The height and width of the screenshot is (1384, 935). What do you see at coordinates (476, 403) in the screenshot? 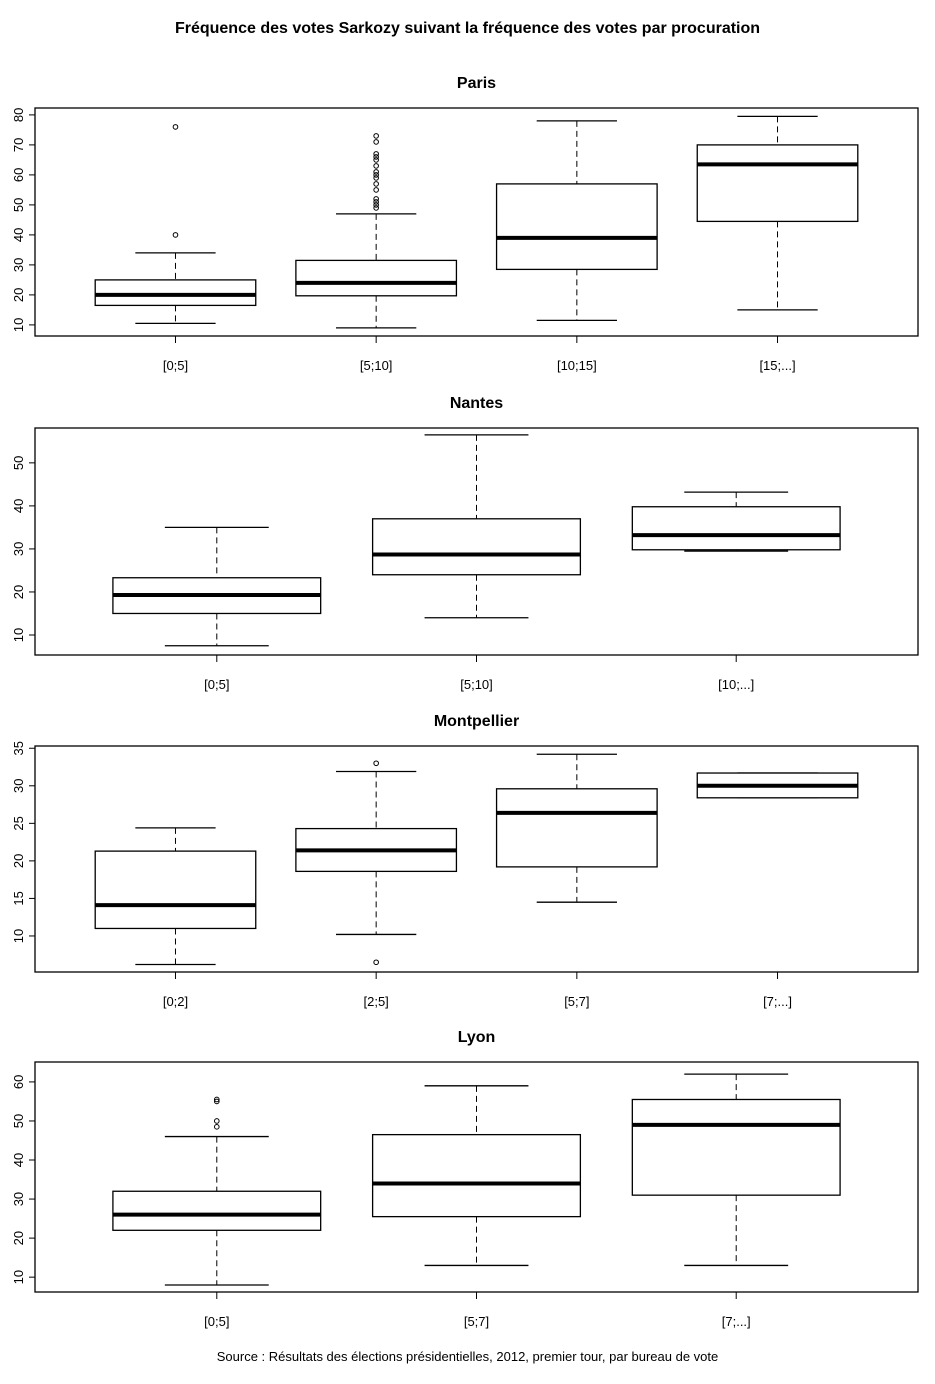
I see `panel-title: Nantes` at bounding box center [476, 403].